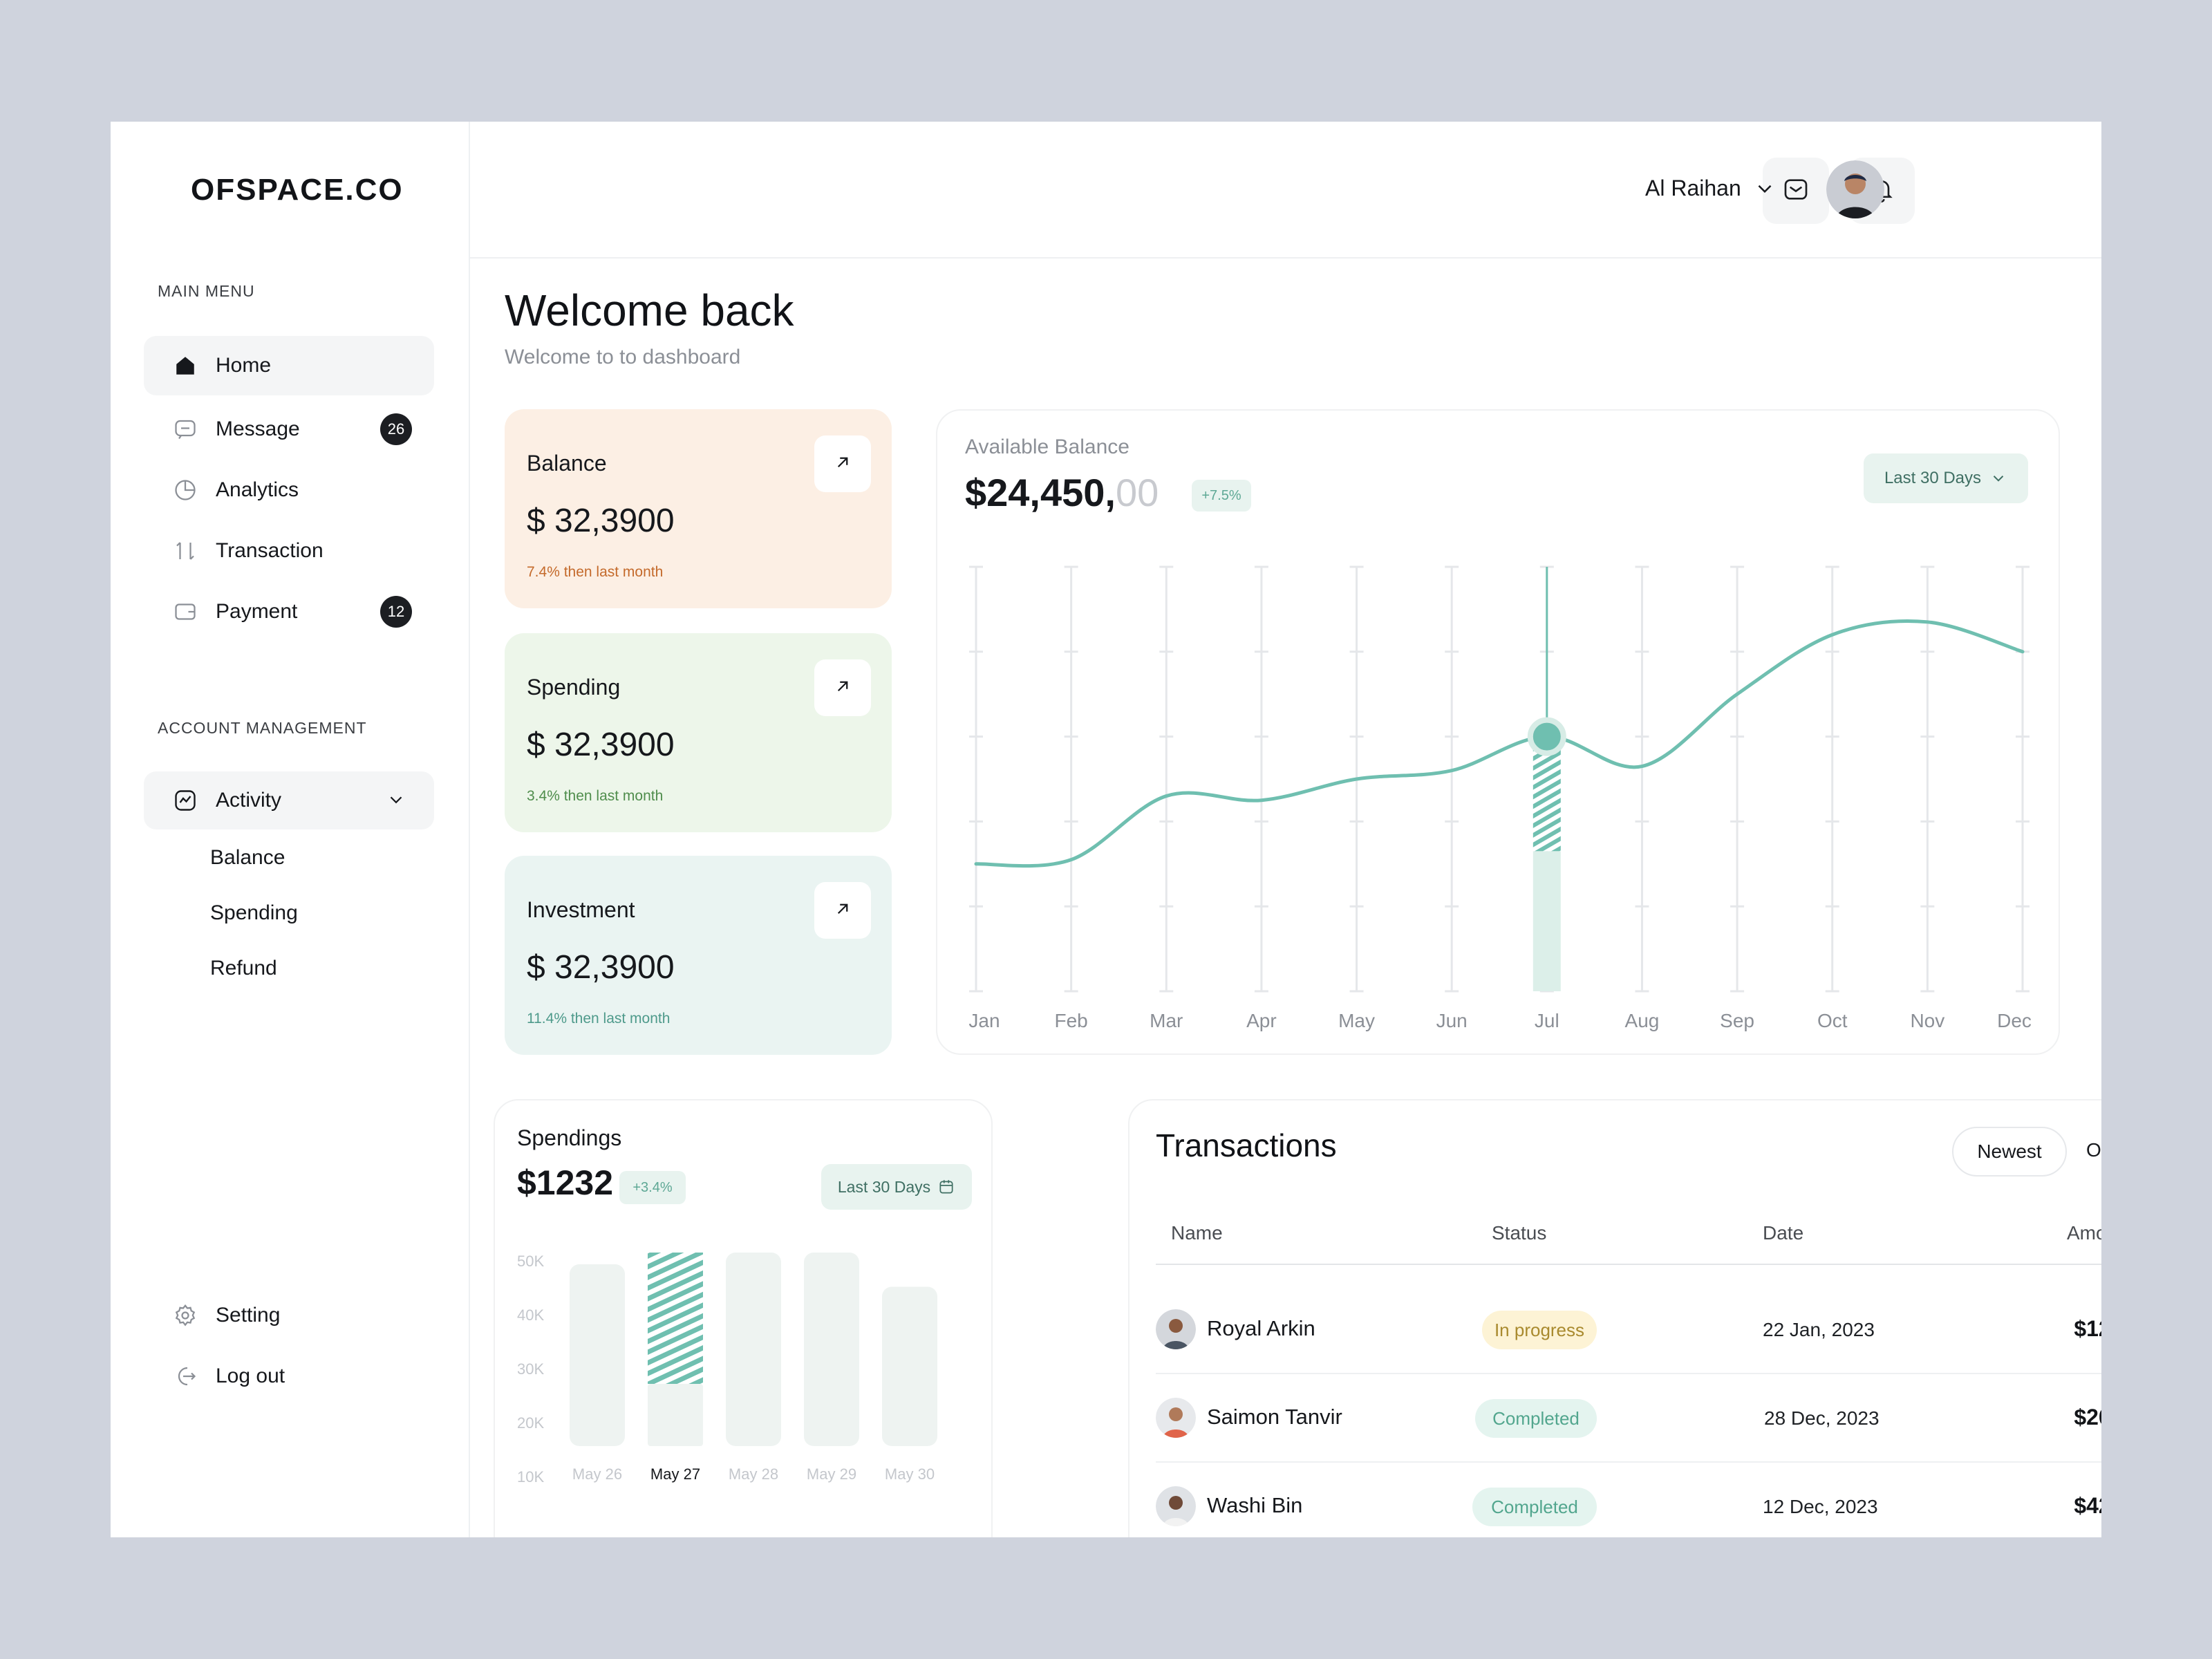 This screenshot has width=2212, height=1659. What do you see at coordinates (2009, 1152) in the screenshot?
I see `sort-newest-button: Newest` at bounding box center [2009, 1152].